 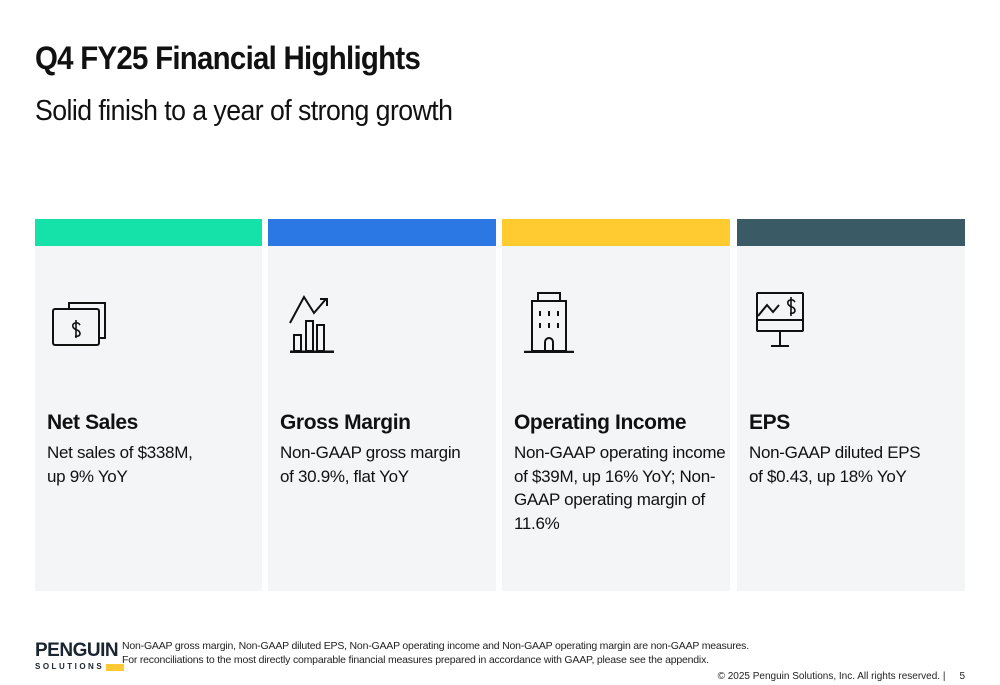 What do you see at coordinates (244, 111) in the screenshot?
I see `page-subtitle: Solid finish to a year of strong growth` at bounding box center [244, 111].